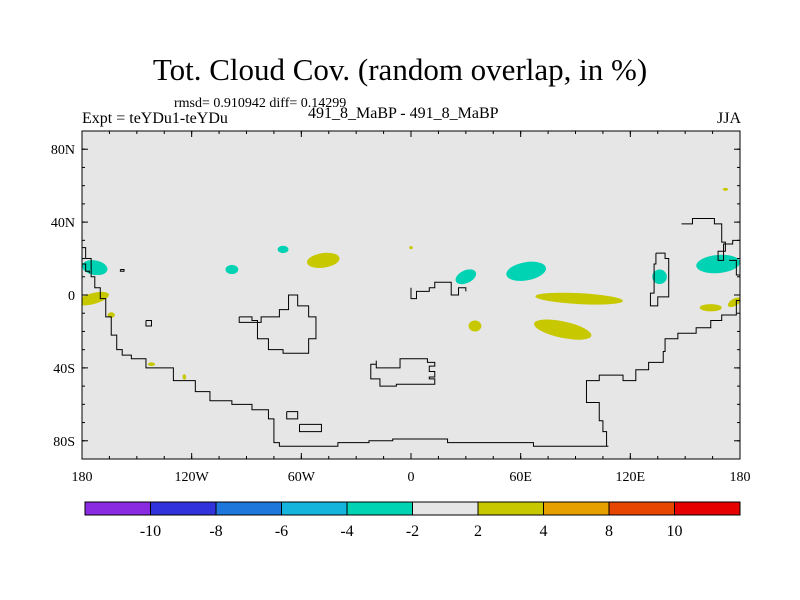 The height and width of the screenshot is (600, 800). I want to click on y-tick-label: 40N, so click(63, 223).